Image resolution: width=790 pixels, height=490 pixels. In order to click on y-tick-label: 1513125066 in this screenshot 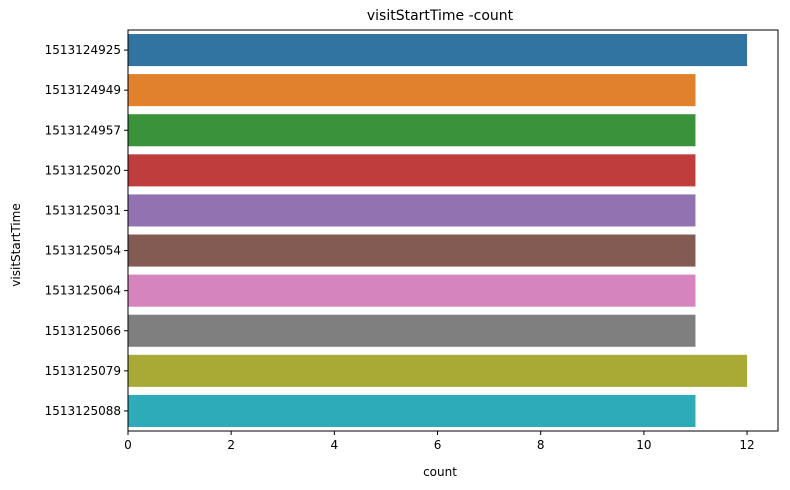, I will do `click(83, 331)`.